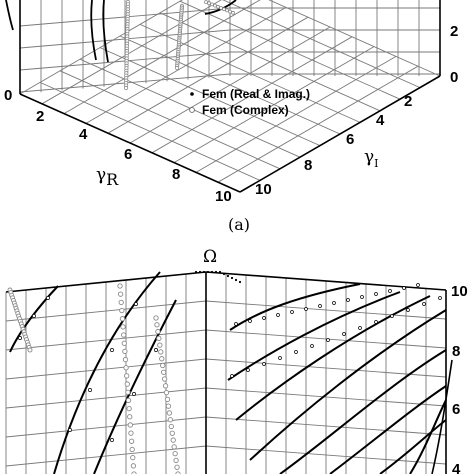  Describe the element at coordinates (371, 158) in the screenshot. I see `y-axis-label: γI` at that location.